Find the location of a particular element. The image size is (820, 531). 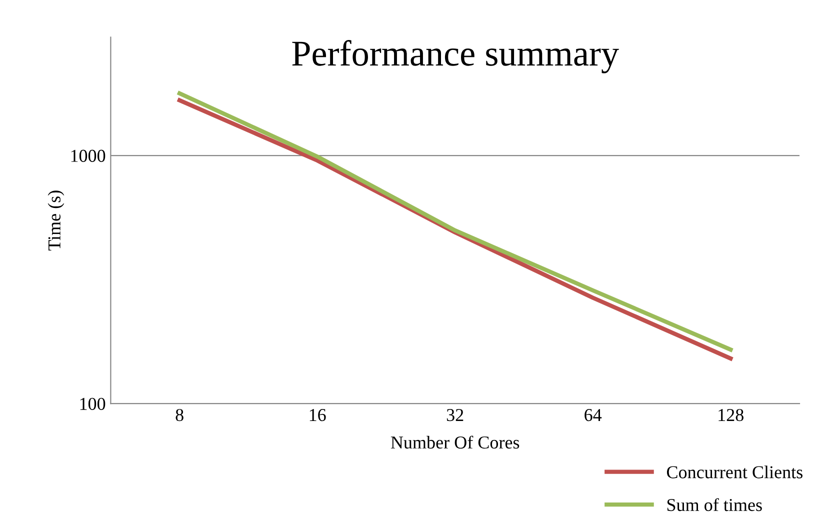

x-tick-label: 128 is located at coordinates (731, 415).